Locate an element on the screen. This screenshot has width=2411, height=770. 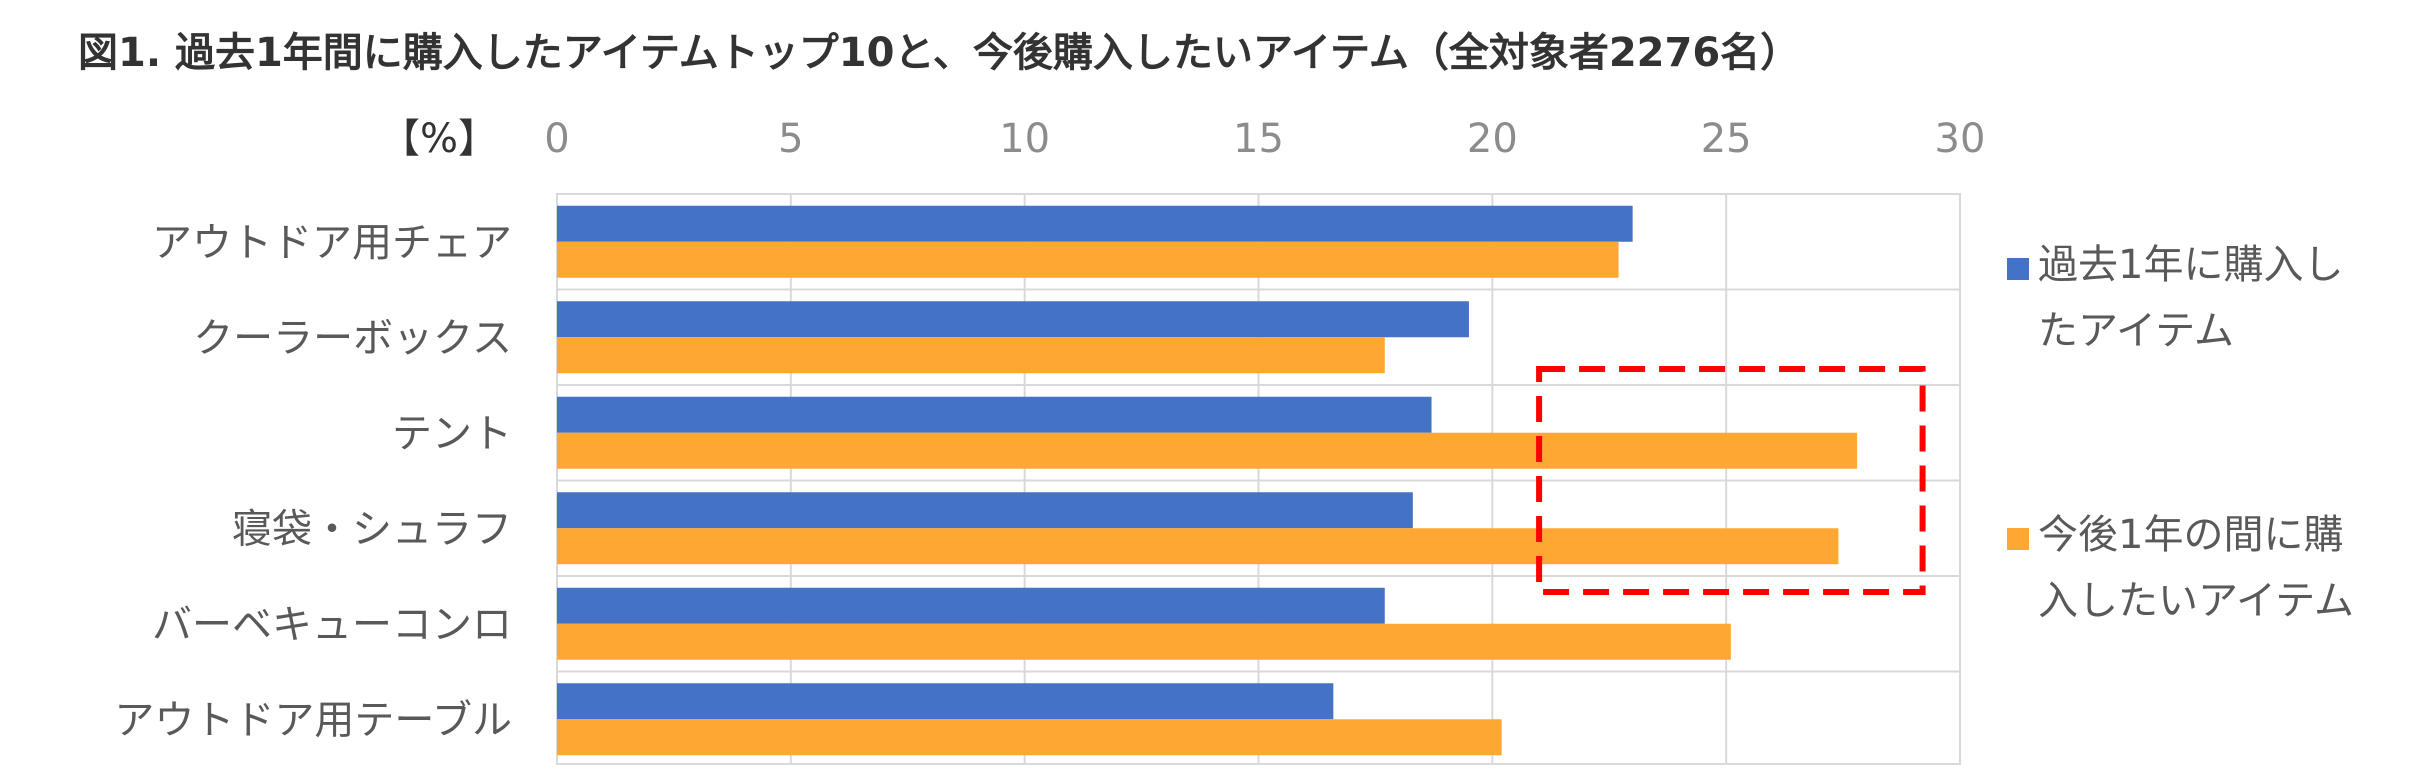
x-tick-label: 20 is located at coordinates (1492, 139).